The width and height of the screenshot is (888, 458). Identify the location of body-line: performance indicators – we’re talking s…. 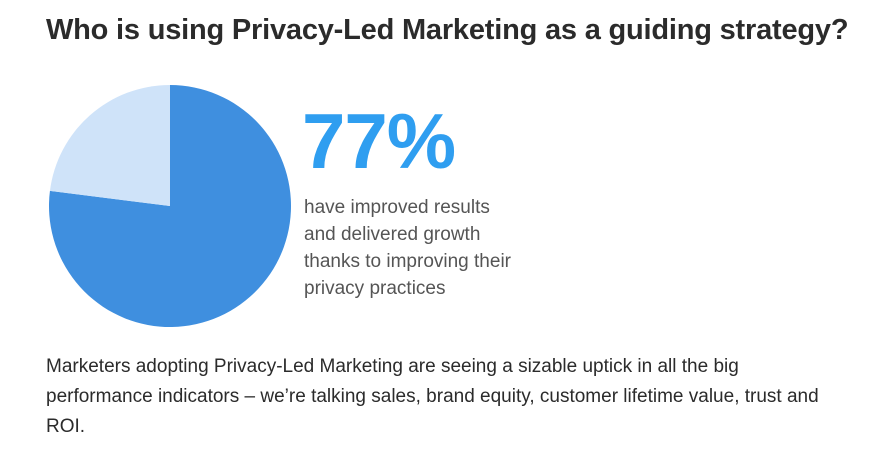
(432, 396).